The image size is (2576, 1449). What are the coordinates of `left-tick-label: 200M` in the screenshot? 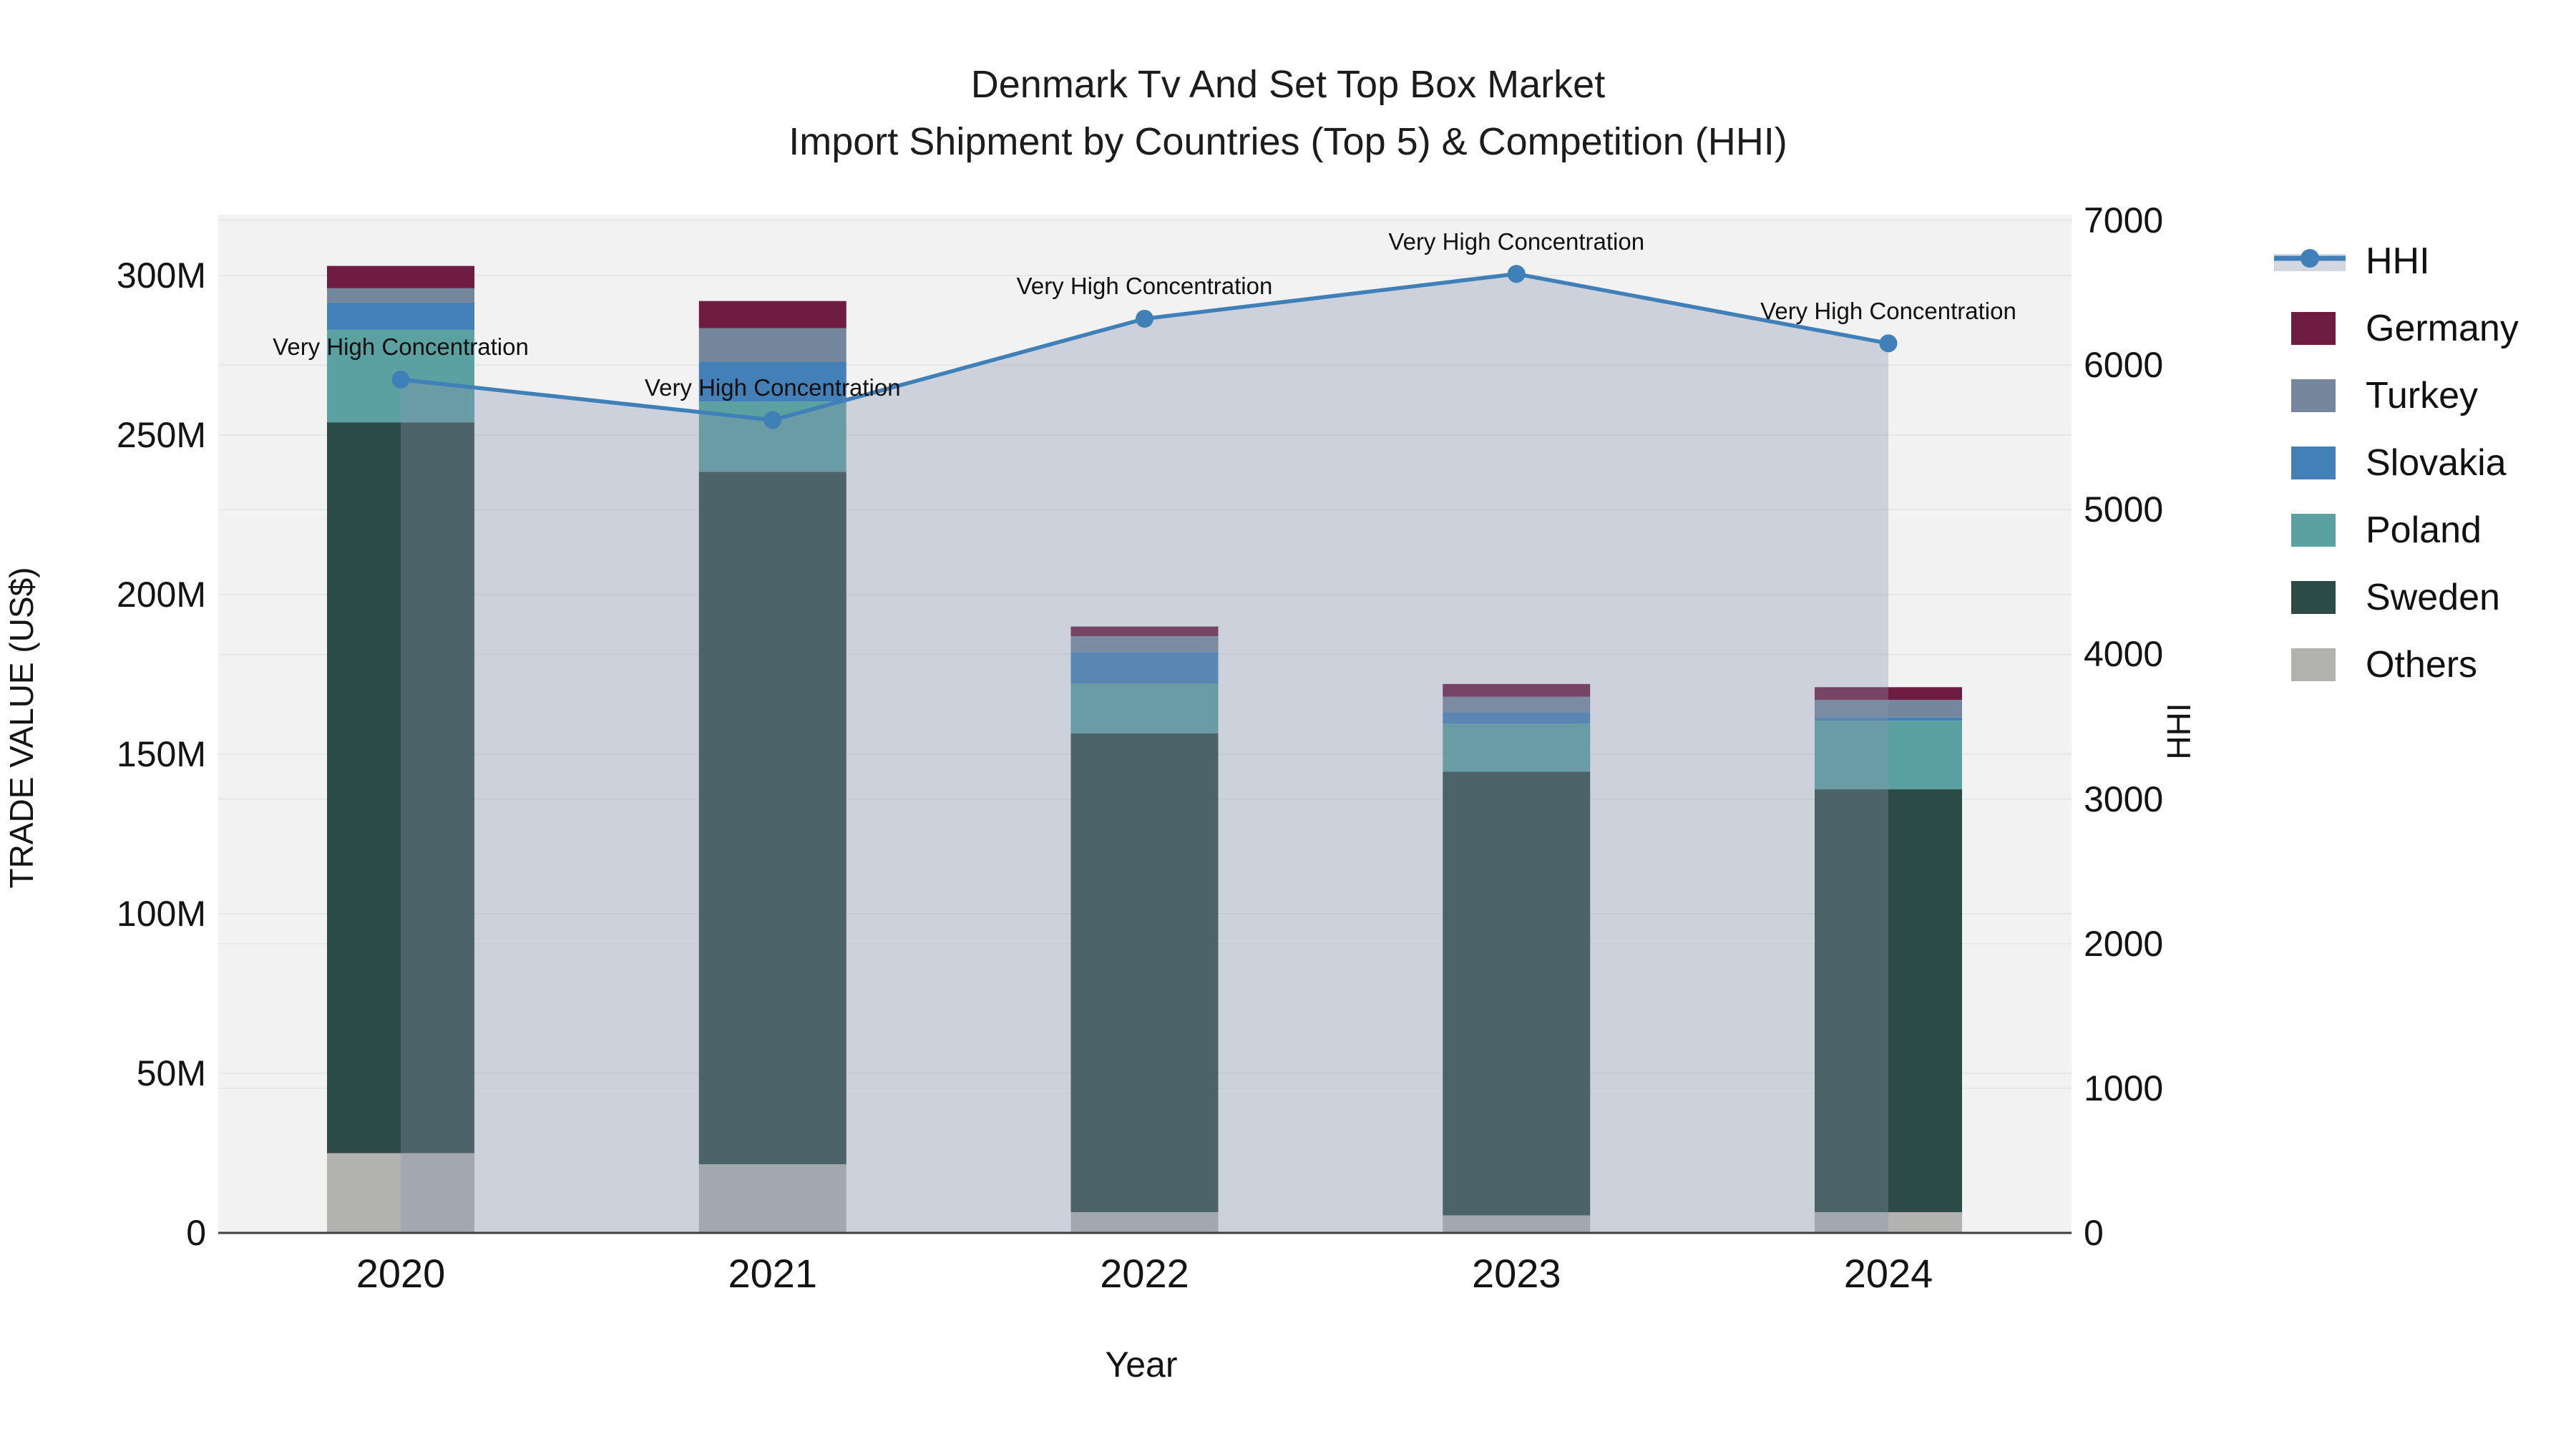 It's located at (161, 595).